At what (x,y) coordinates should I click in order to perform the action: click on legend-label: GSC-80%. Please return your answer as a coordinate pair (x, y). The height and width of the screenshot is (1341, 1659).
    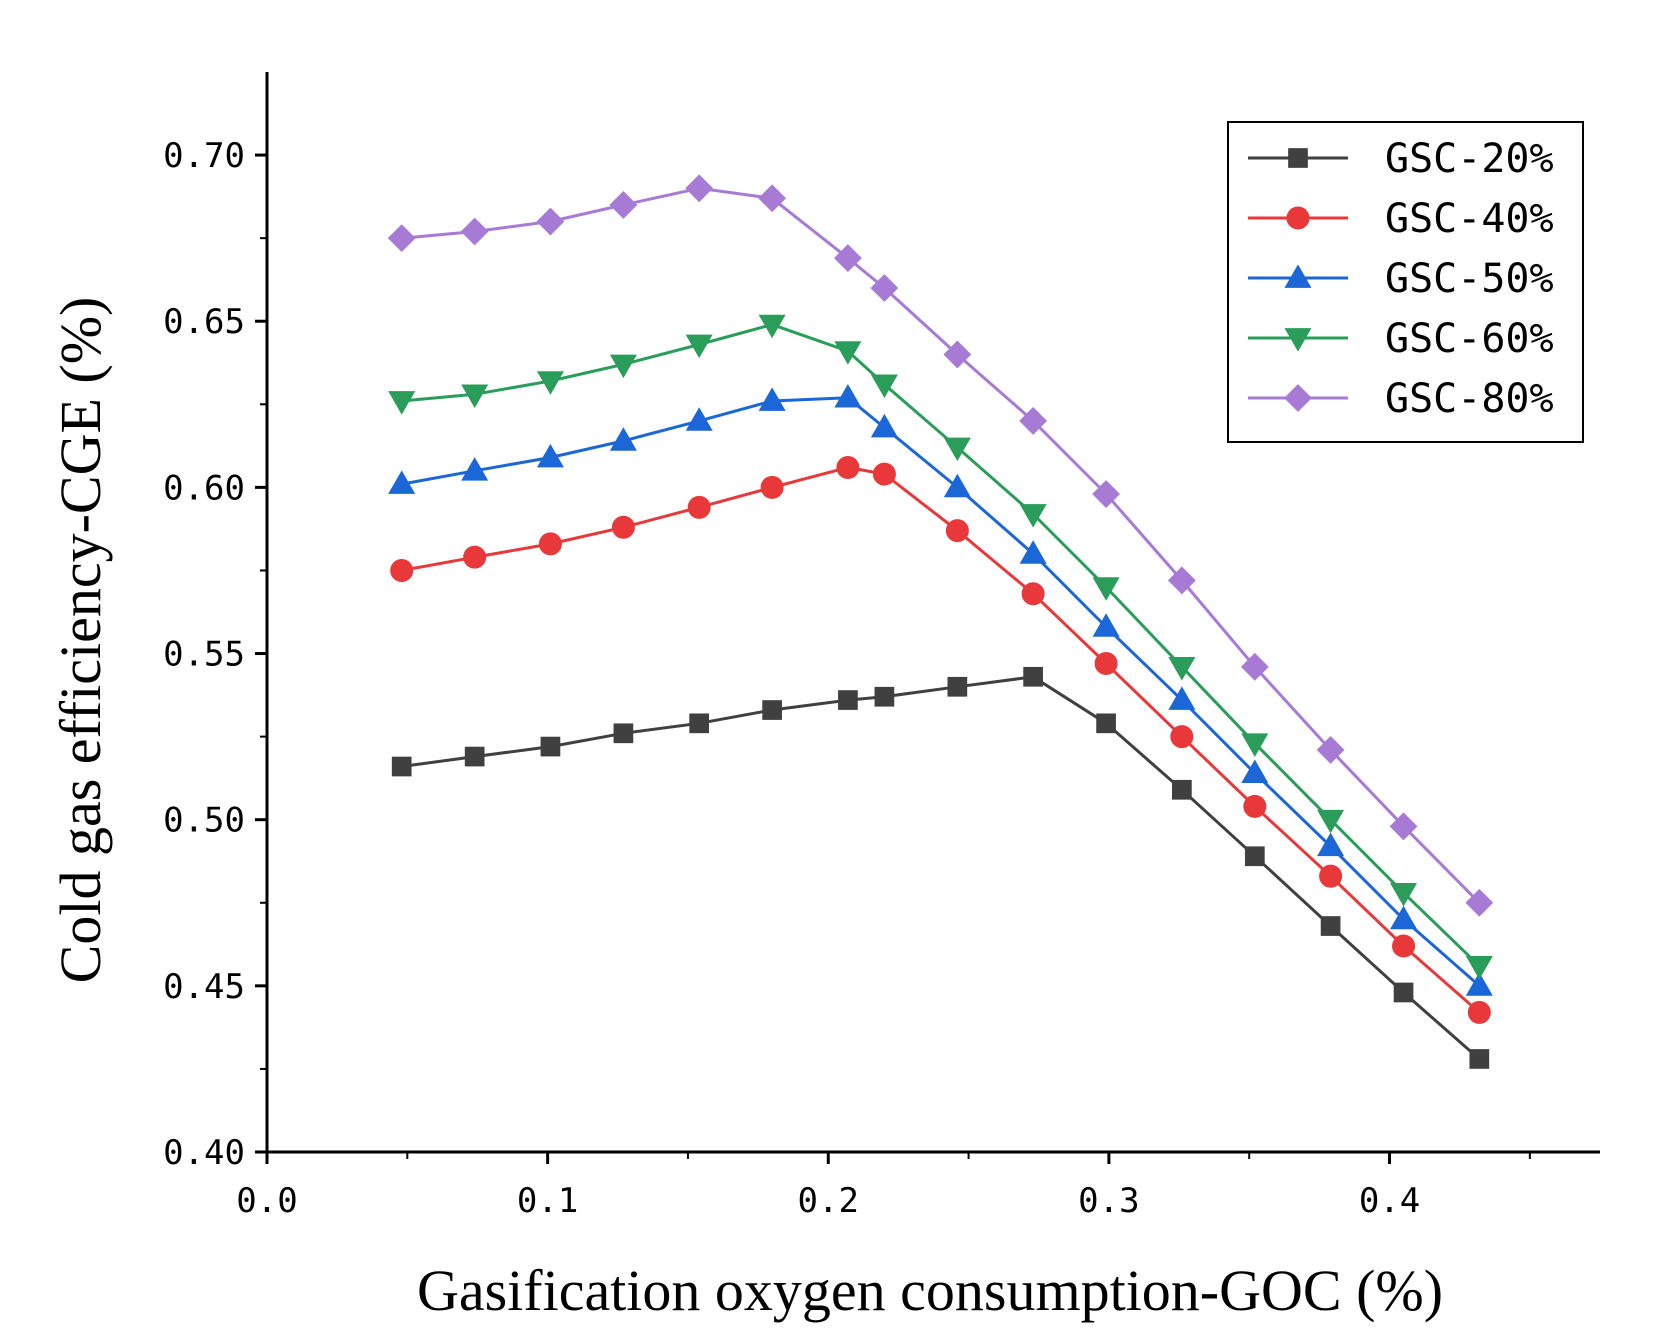
    Looking at the image, I should click on (1469, 399).